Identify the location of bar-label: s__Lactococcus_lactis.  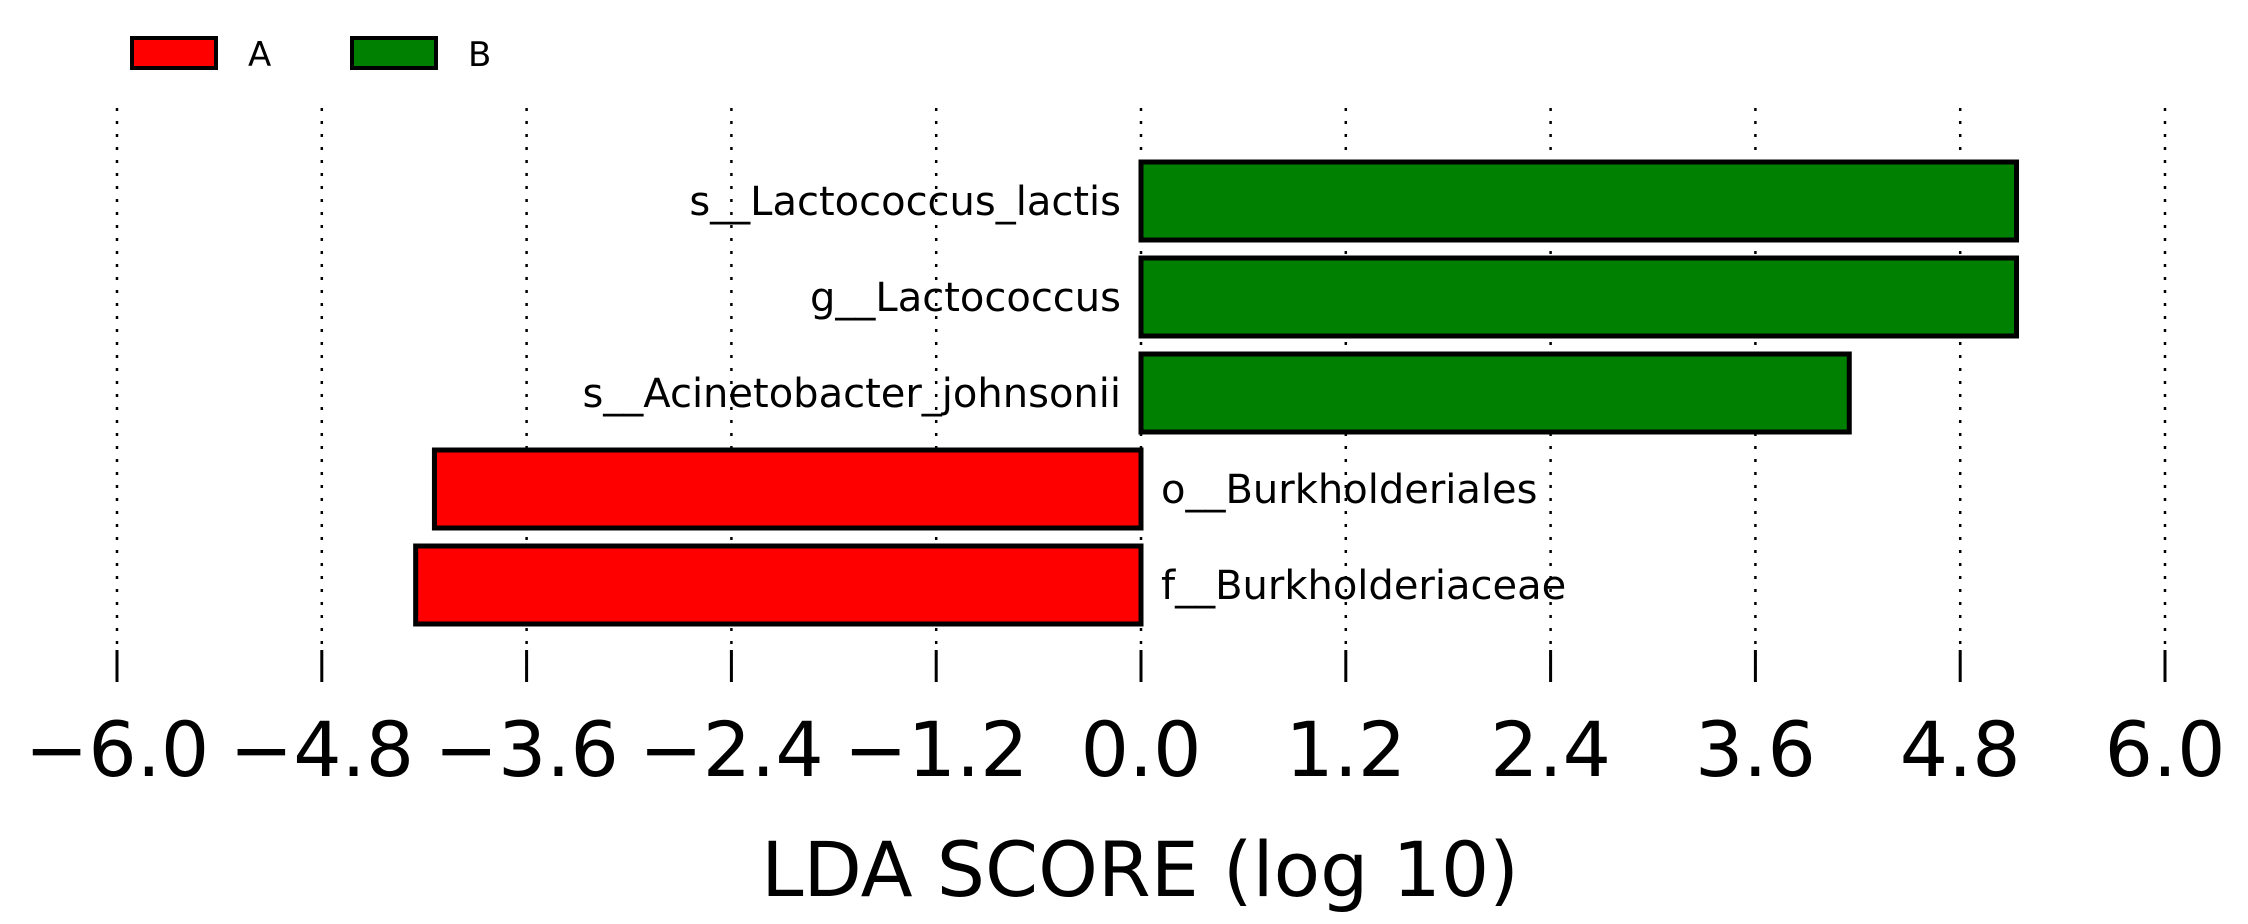
(905, 202).